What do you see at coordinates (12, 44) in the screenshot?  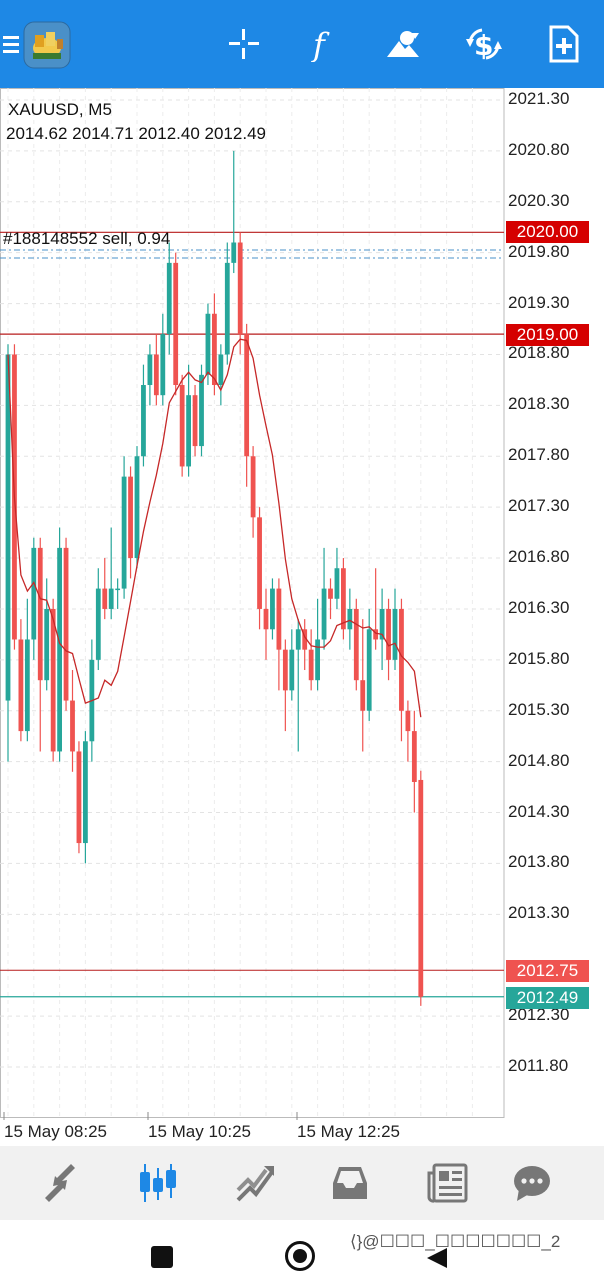 I see `menu-icon` at bounding box center [12, 44].